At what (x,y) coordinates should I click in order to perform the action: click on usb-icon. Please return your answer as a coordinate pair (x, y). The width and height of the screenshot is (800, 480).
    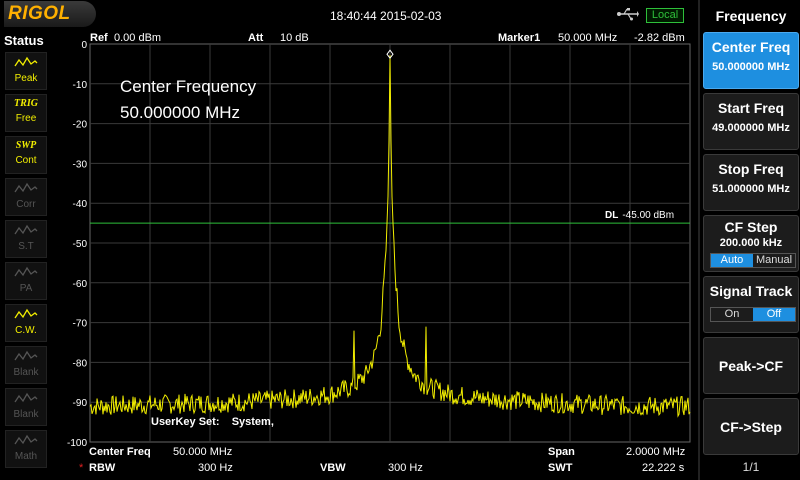
    Looking at the image, I should click on (628, 14).